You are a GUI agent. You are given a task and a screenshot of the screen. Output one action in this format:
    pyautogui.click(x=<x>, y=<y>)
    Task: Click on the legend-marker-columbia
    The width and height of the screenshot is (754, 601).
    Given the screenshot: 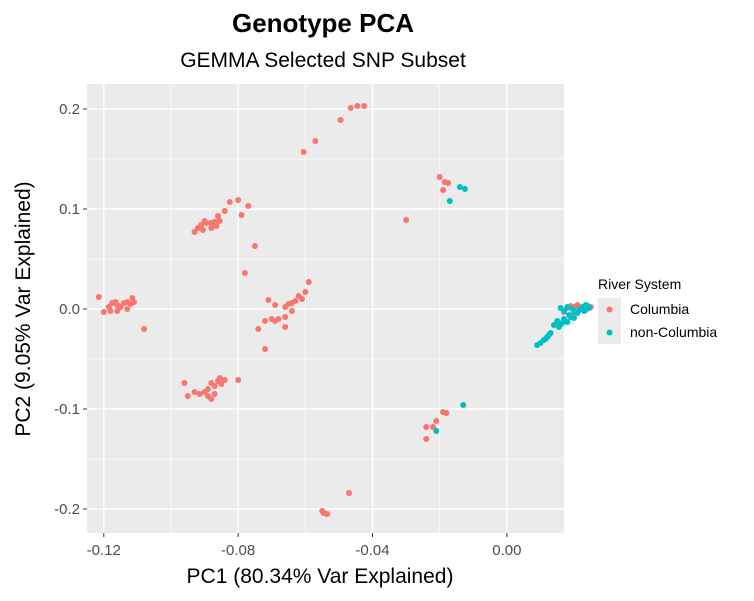 What is the action you would take?
    pyautogui.click(x=609, y=309)
    